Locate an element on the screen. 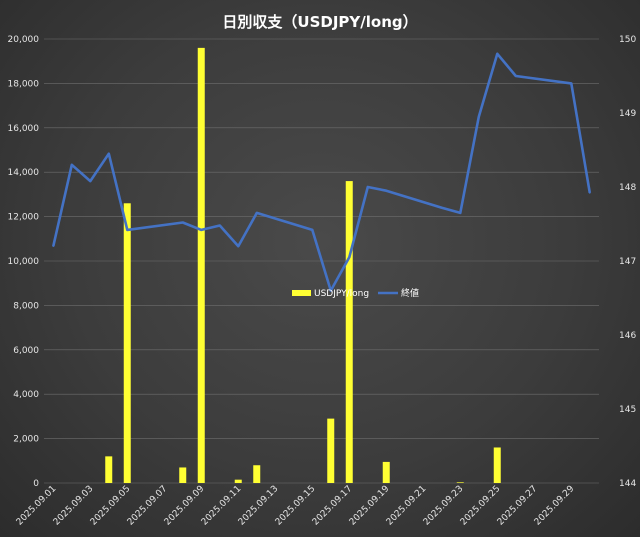 This screenshot has width=640, height=537. right-axis-tick-label: 150 is located at coordinates (627, 40).